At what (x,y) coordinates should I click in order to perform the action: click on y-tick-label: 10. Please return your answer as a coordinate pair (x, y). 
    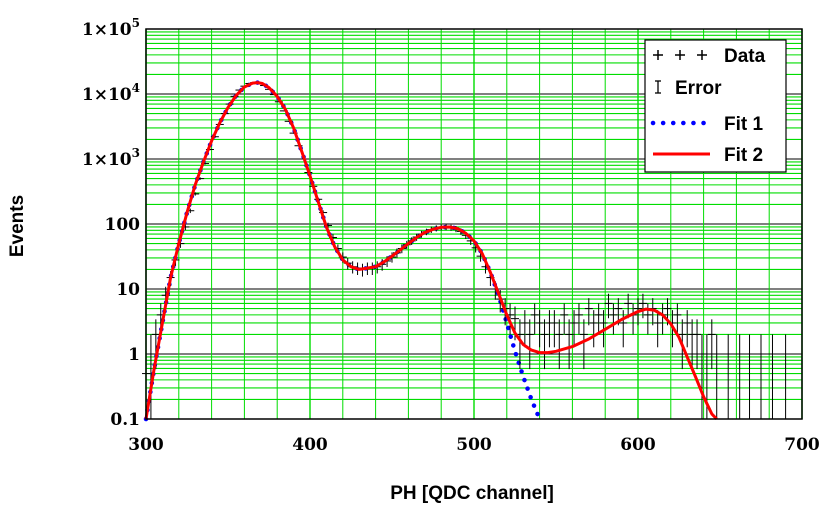
    Looking at the image, I should click on (128, 290).